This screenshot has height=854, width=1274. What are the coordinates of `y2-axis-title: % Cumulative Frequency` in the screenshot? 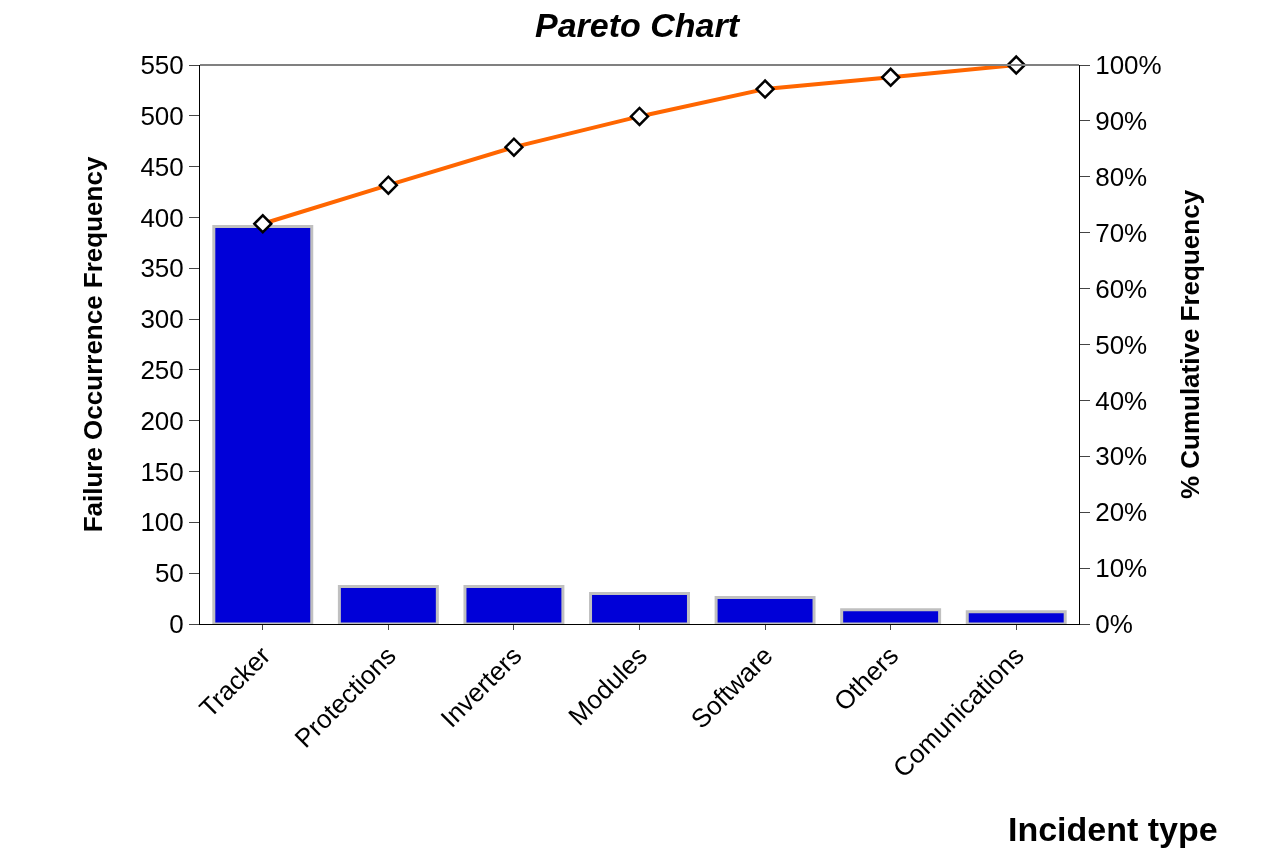 It's located at (1190, 344).